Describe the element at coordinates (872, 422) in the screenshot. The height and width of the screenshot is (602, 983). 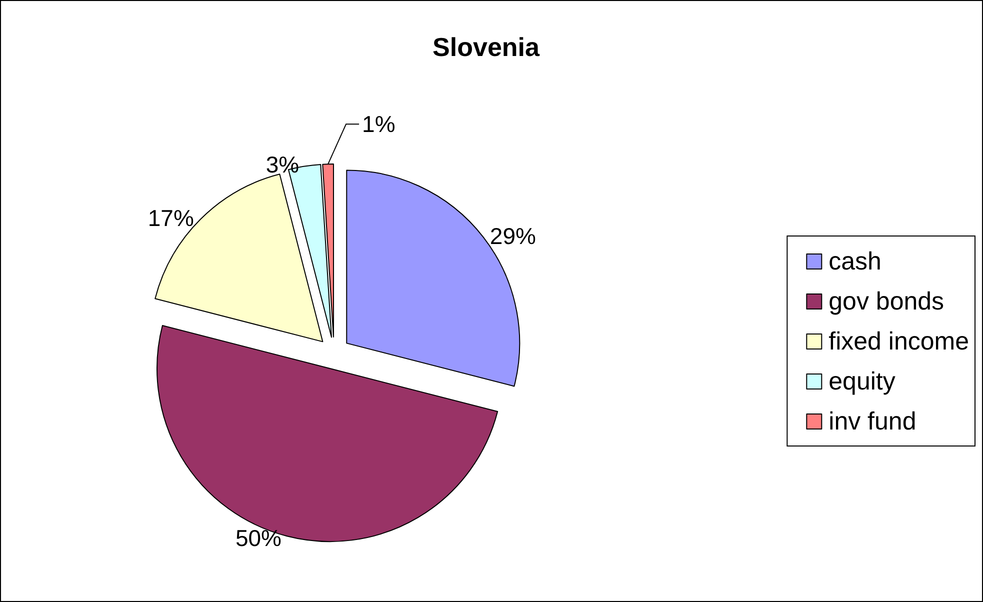
I see `legend-label: inv fund` at that location.